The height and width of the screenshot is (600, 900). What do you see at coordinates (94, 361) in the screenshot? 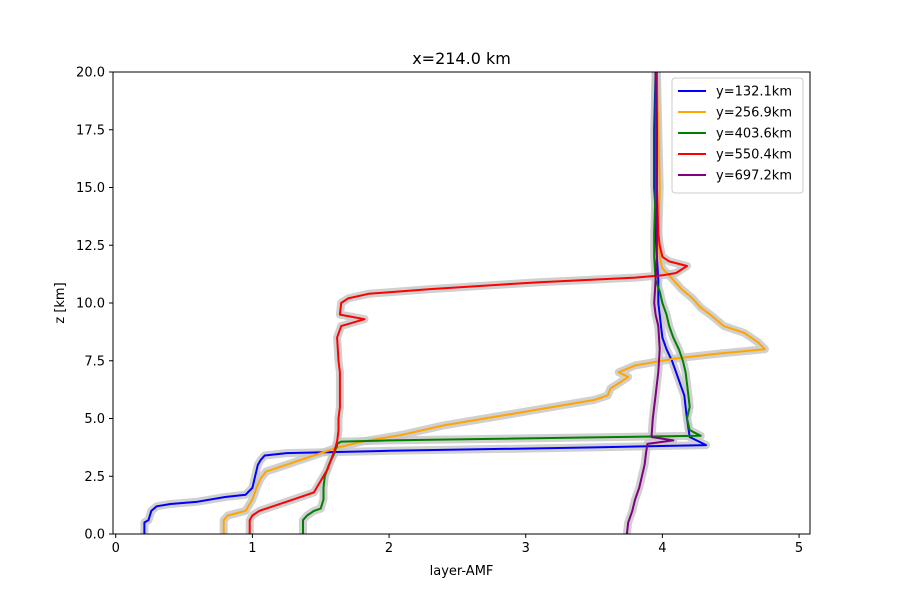
I see `y-tick-label: 7.5` at bounding box center [94, 361].